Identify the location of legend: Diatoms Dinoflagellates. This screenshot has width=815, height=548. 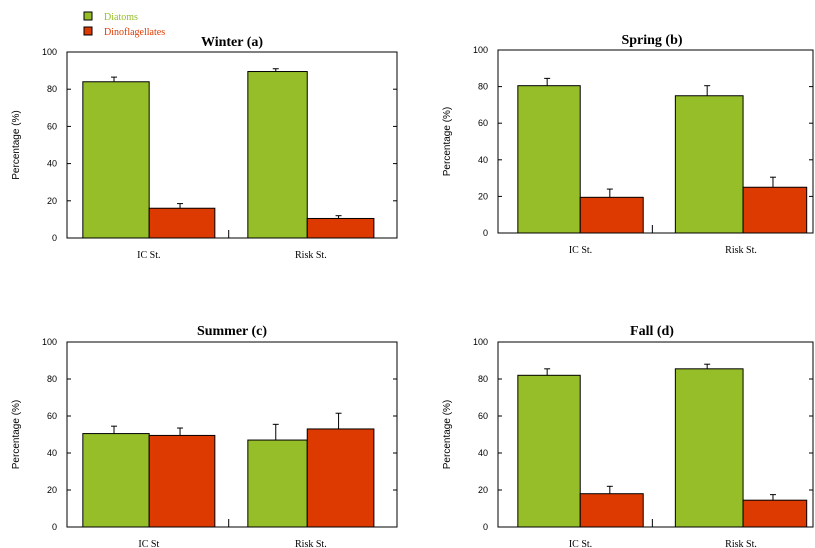
(124, 24).